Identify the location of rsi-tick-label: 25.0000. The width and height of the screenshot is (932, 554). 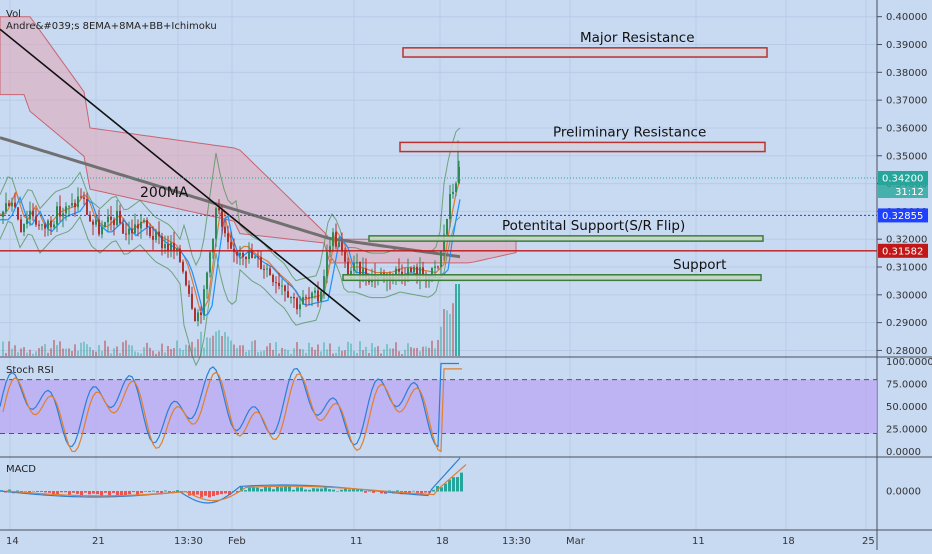
(906, 430).